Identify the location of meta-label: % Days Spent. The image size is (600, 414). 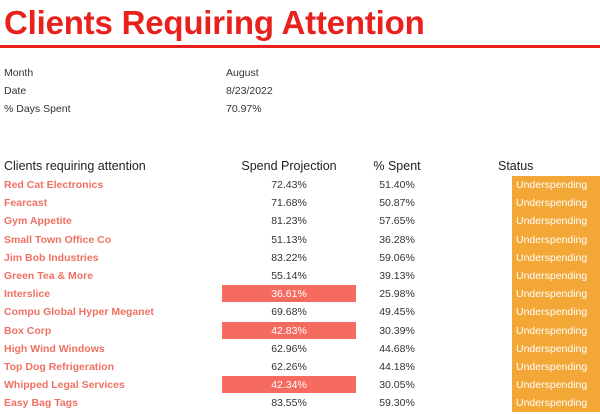
(37, 109).